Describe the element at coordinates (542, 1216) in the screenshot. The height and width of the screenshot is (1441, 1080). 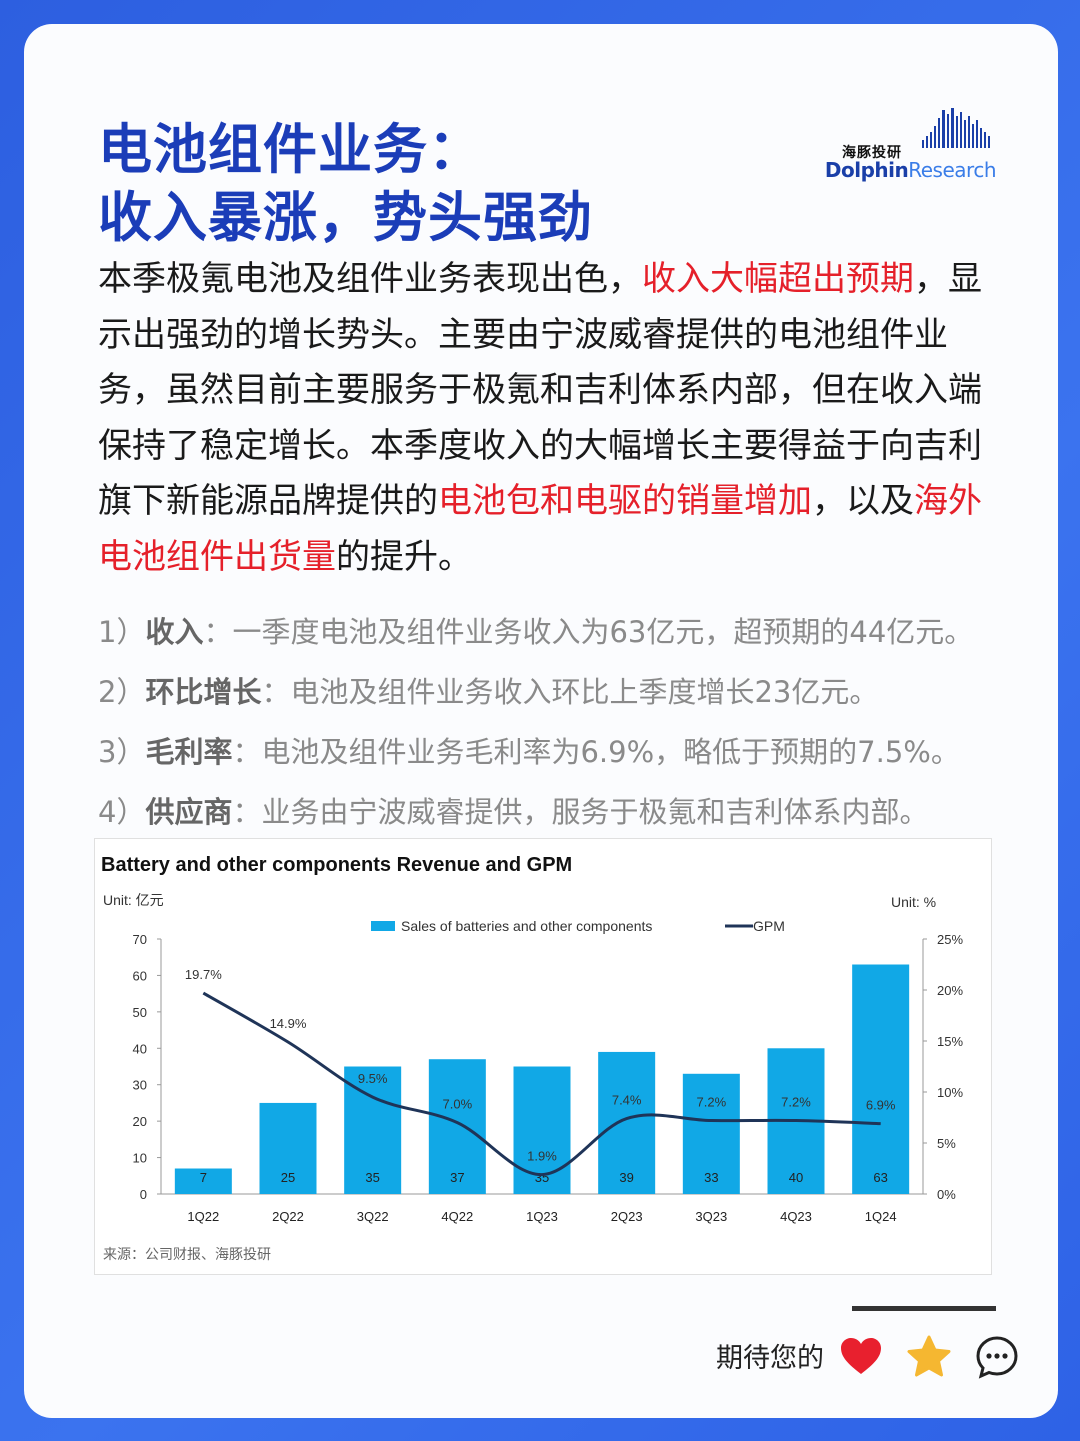
I see `x-tick-label: 1Q23` at that location.